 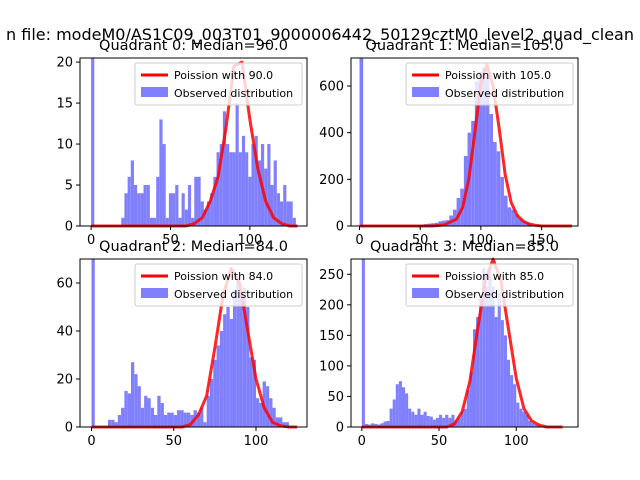 What do you see at coordinates (64, 380) in the screenshot?
I see `y-tick-label: 20` at bounding box center [64, 380].